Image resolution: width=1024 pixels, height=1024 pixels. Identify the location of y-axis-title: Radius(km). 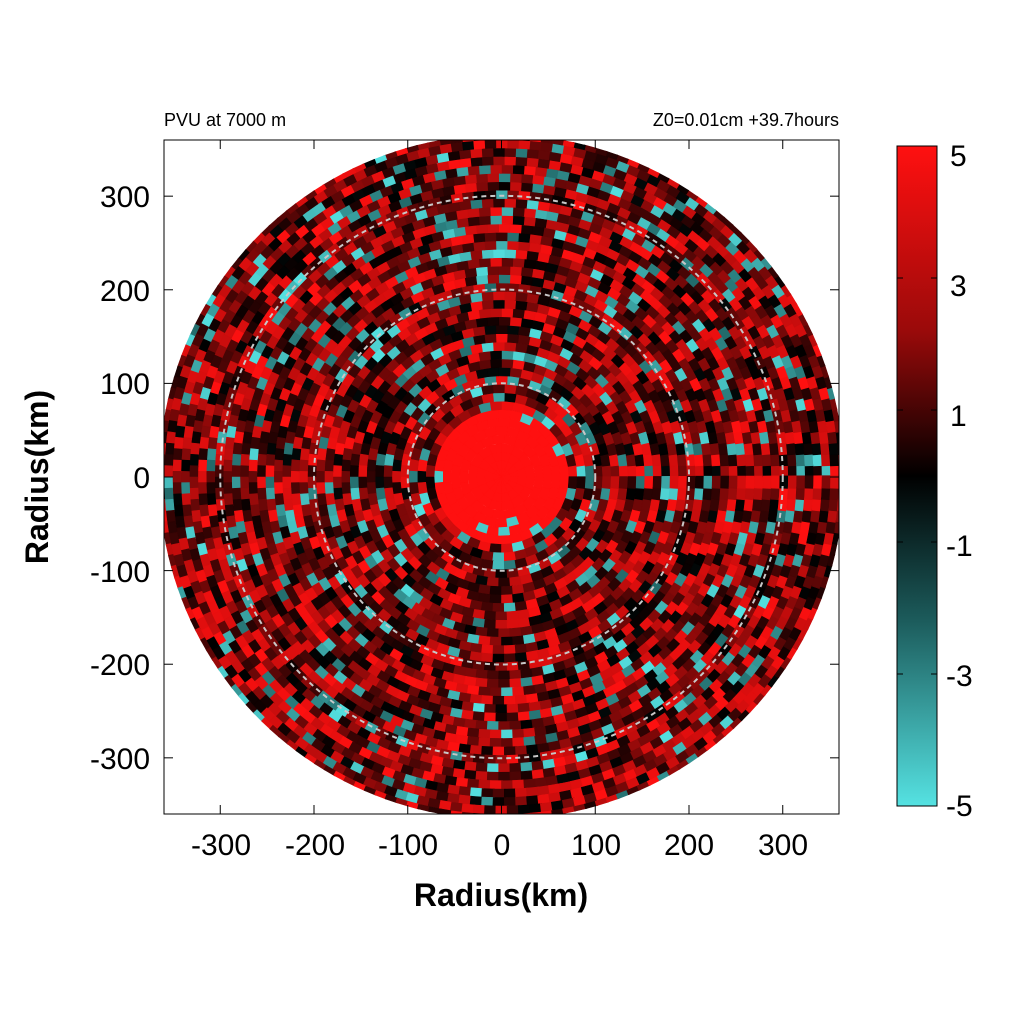
(37, 477).